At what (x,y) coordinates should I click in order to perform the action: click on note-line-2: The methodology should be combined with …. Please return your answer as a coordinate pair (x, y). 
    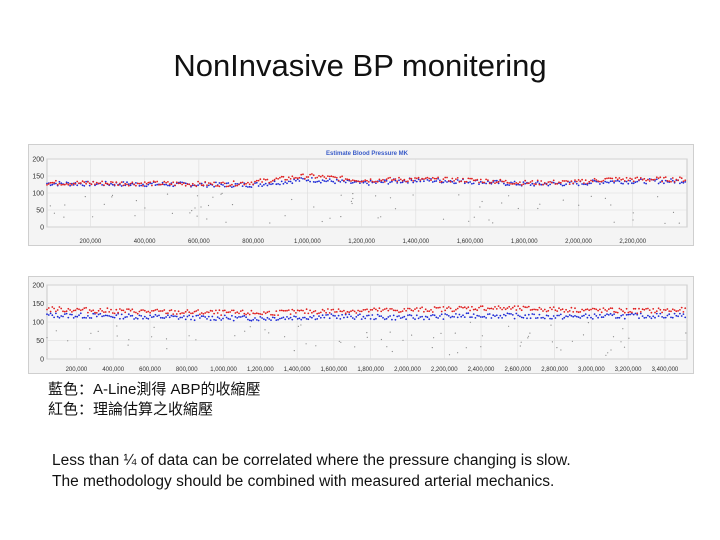
    Looking at the image, I should click on (303, 481).